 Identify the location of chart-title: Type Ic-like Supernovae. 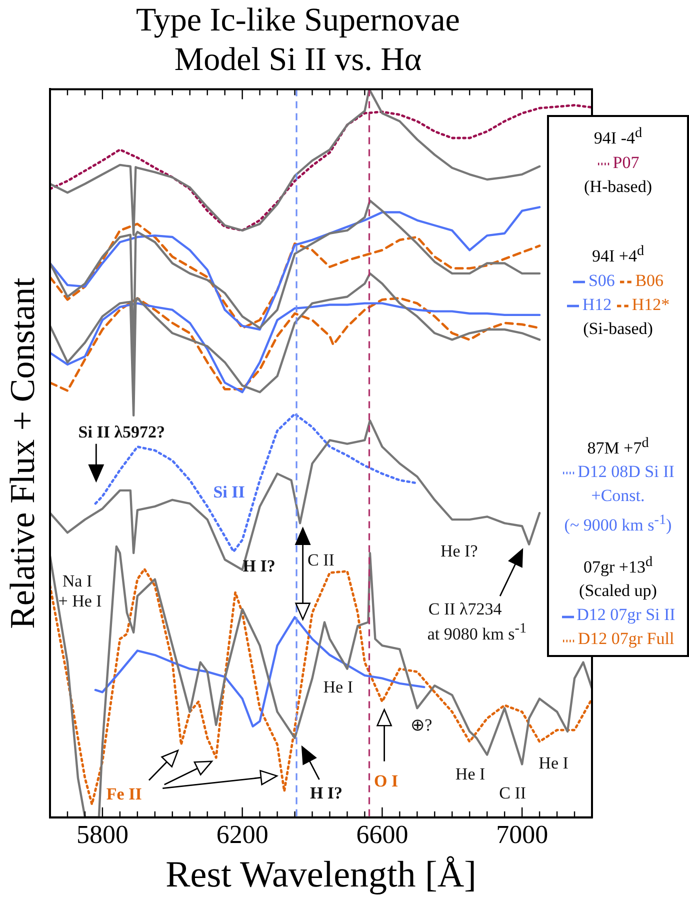
(298, 20).